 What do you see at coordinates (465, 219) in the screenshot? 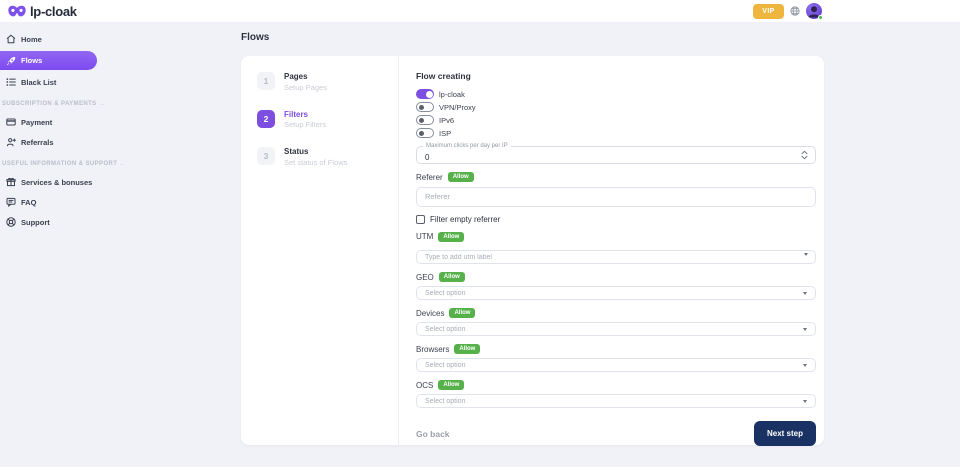
I see `checkbox-label: Filter empty referrer` at bounding box center [465, 219].